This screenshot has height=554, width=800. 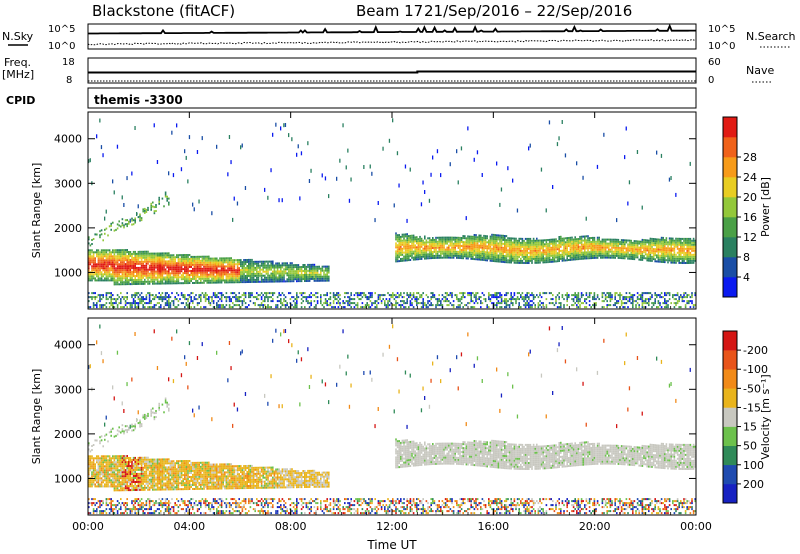 What do you see at coordinates (291, 526) in the screenshot?
I see `x-tick-label: 08:00` at bounding box center [291, 526].